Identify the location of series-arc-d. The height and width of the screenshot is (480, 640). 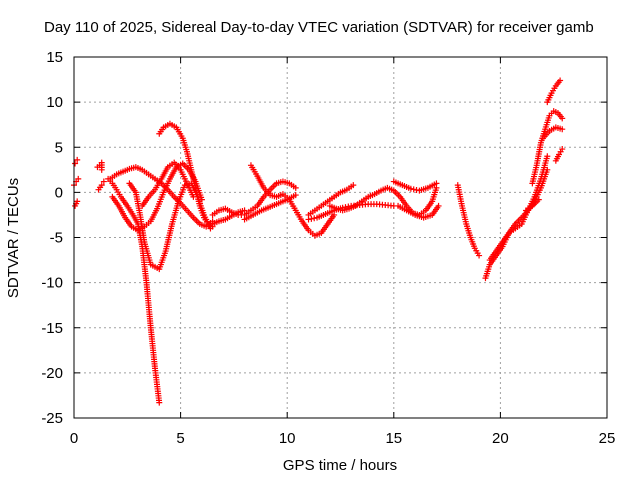
(99, 166).